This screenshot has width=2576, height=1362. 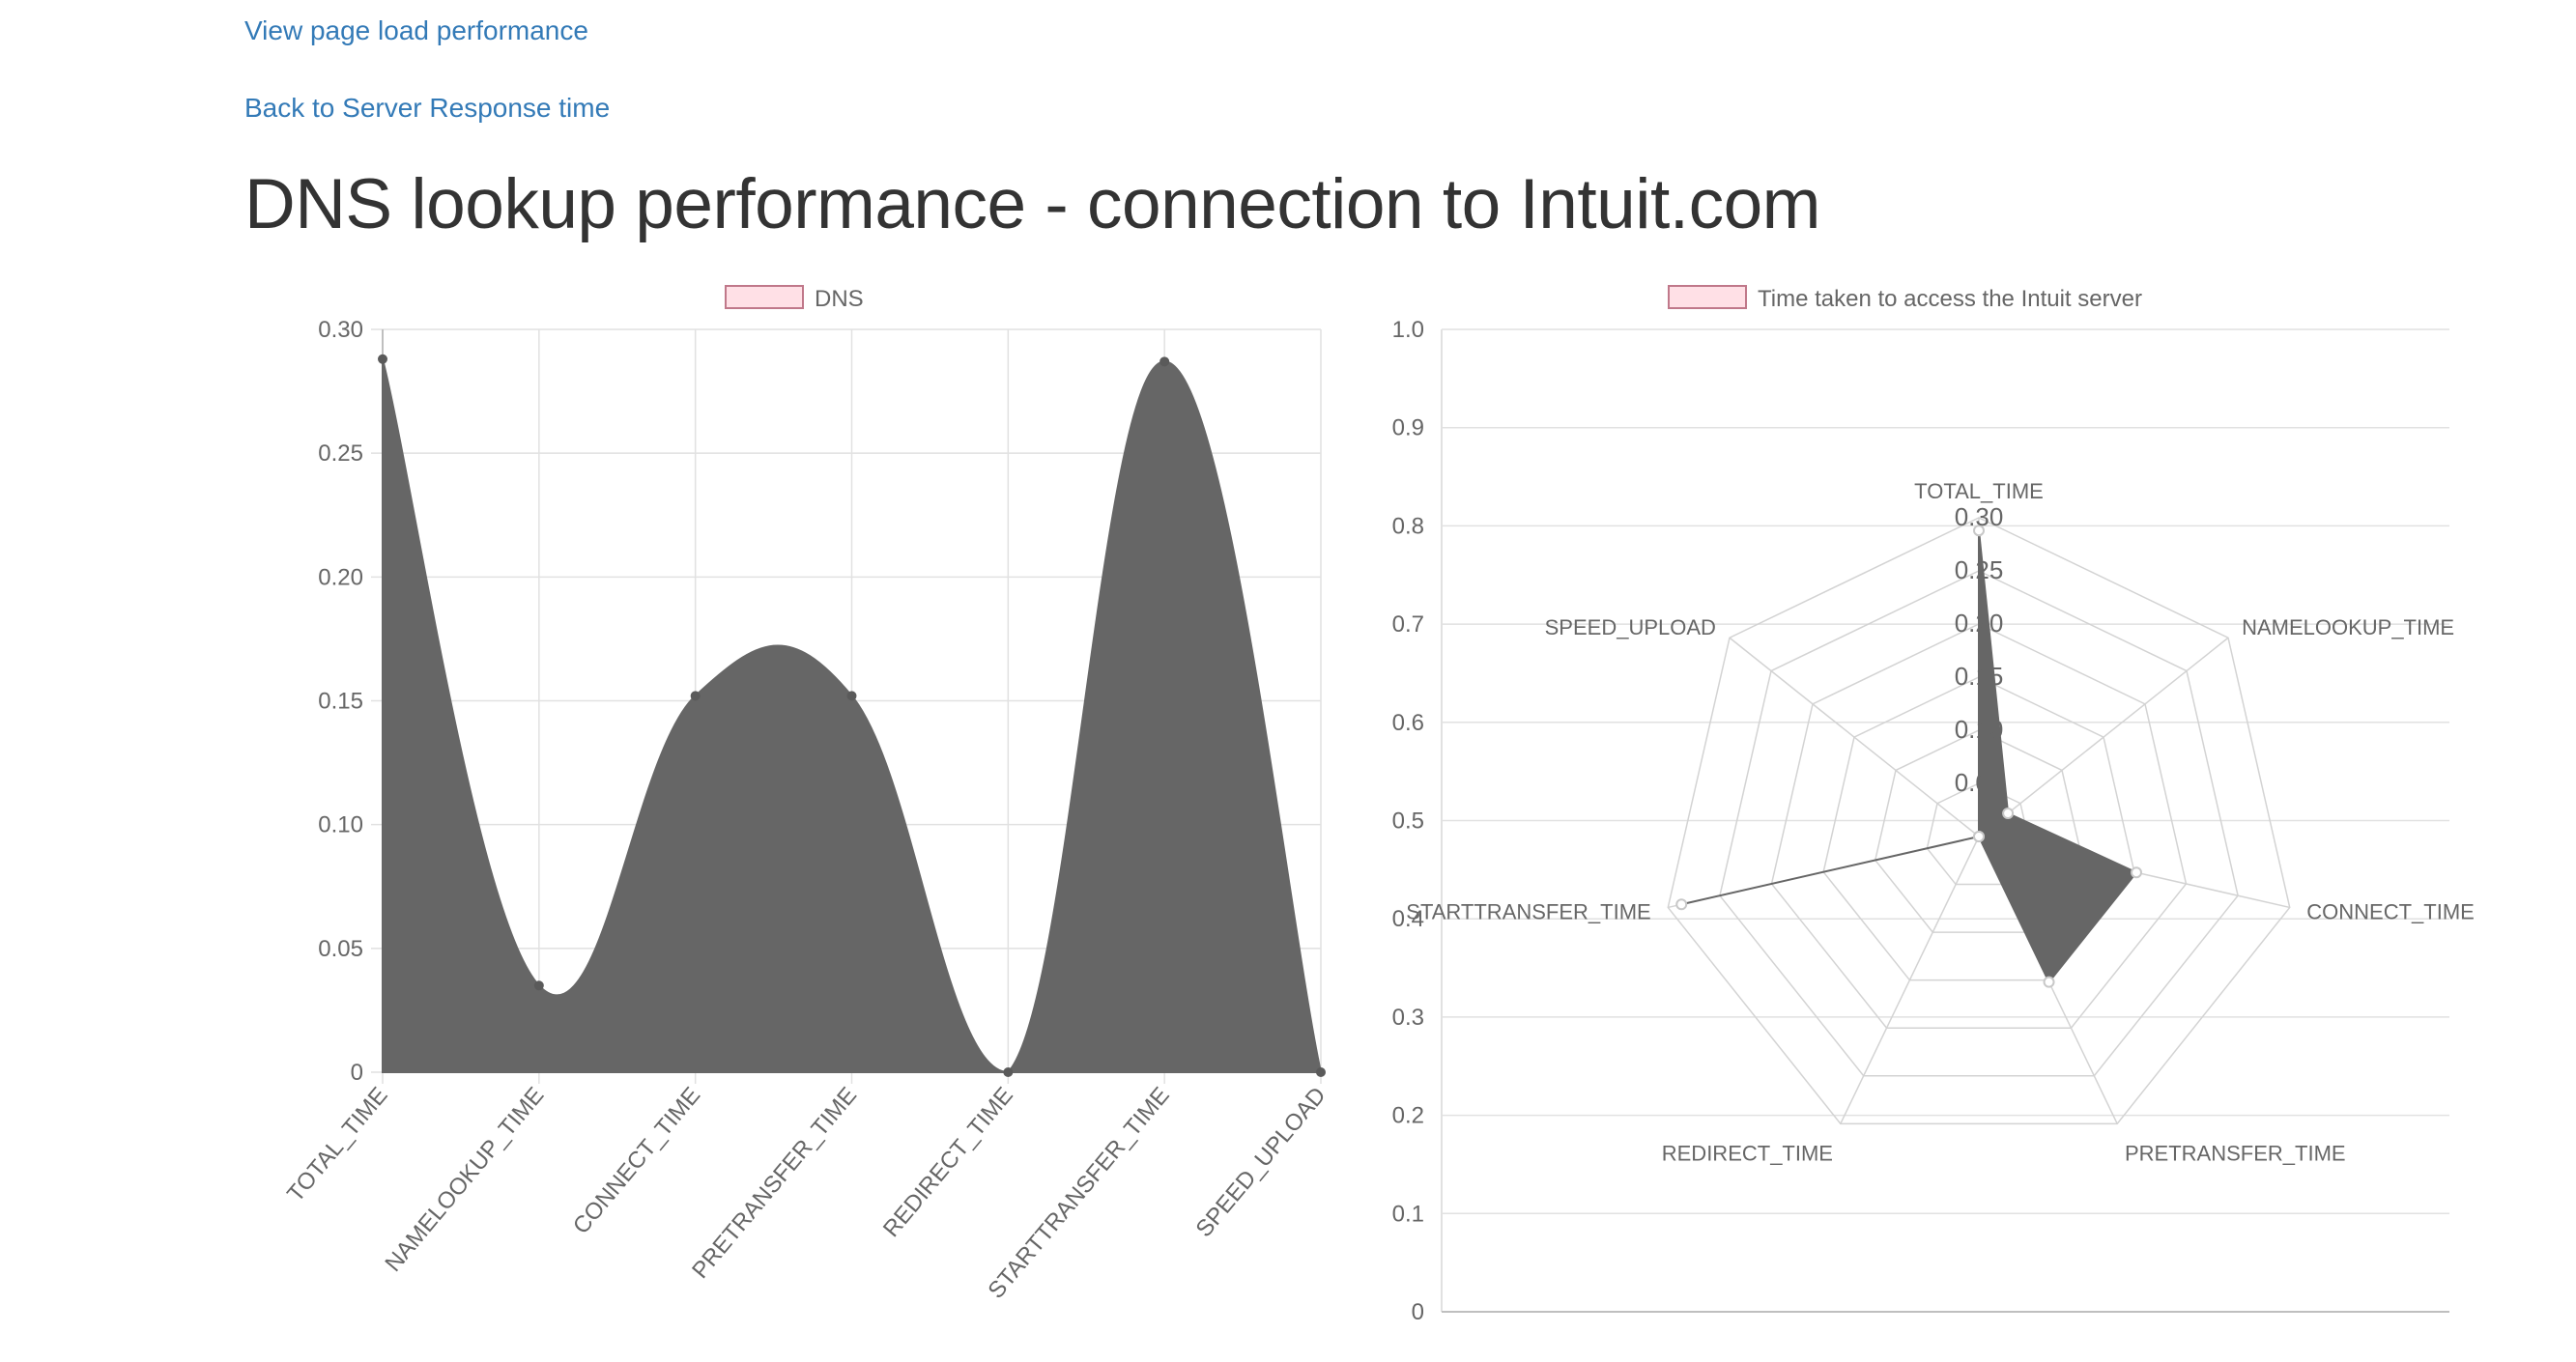 I want to click on radar-point-label: TOTAL_TIME, so click(x=1979, y=491).